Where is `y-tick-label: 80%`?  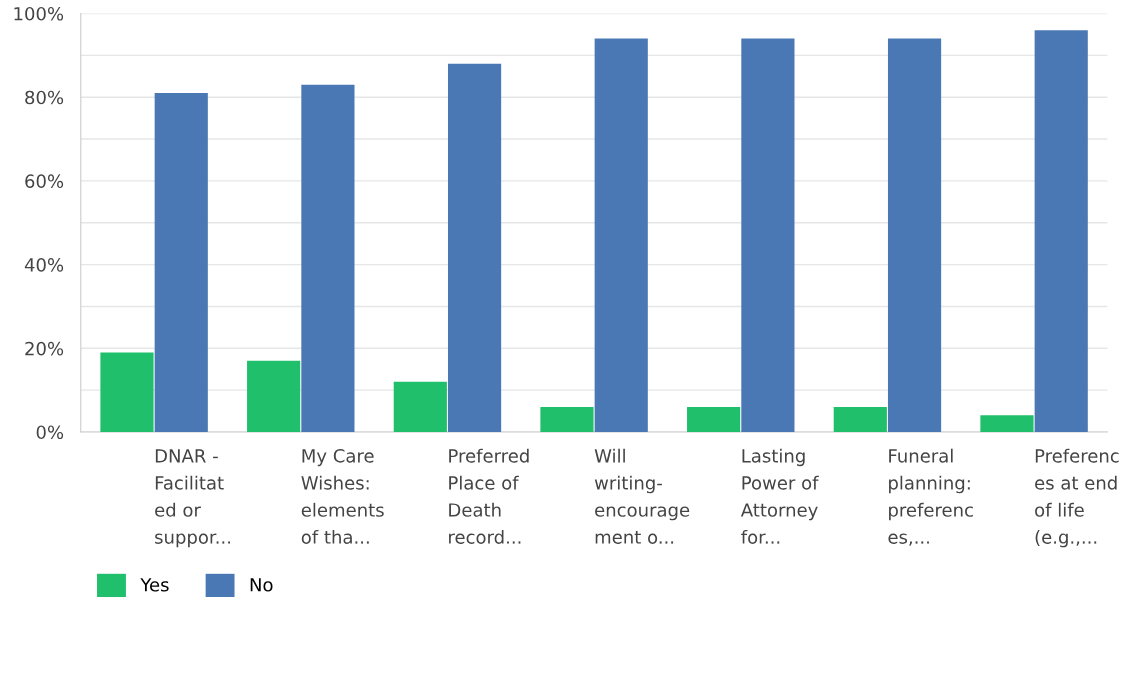
y-tick-label: 80% is located at coordinates (44, 97).